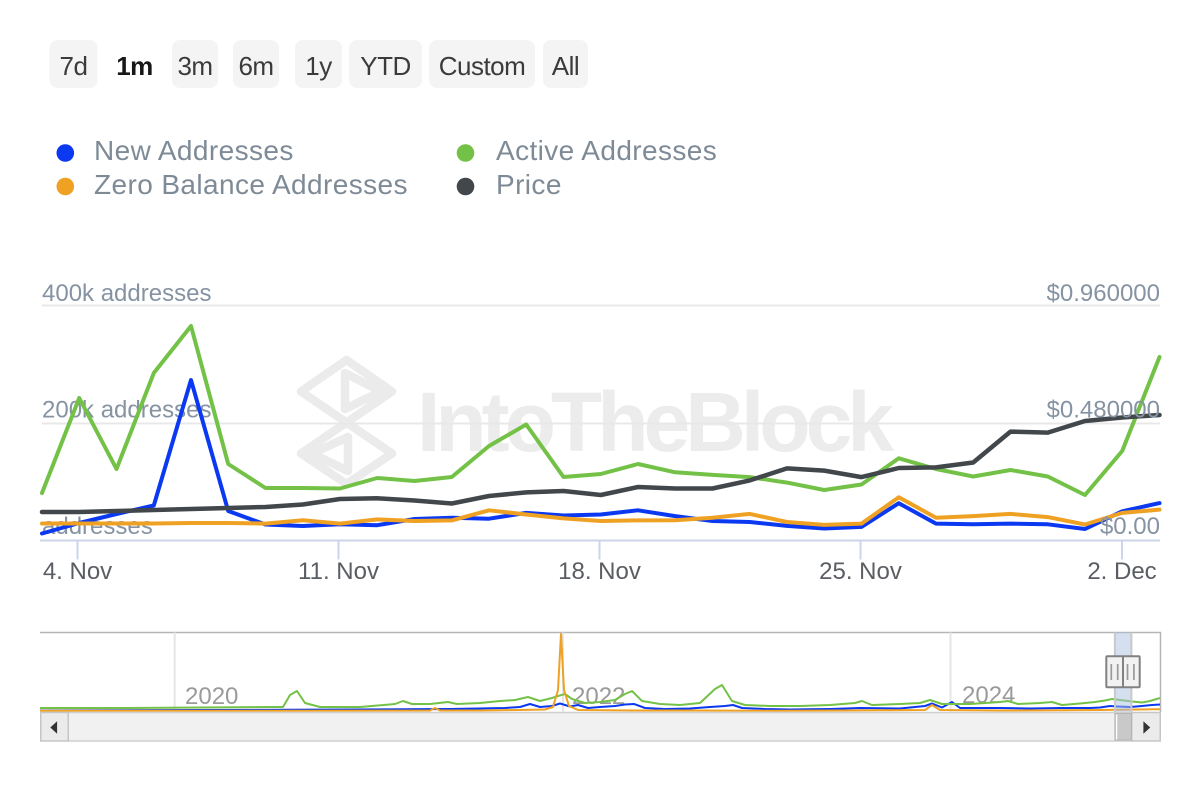 This screenshot has height=800, width=1200. What do you see at coordinates (251, 184) in the screenshot?
I see `svg-text: Zero Balance Addresses` at bounding box center [251, 184].